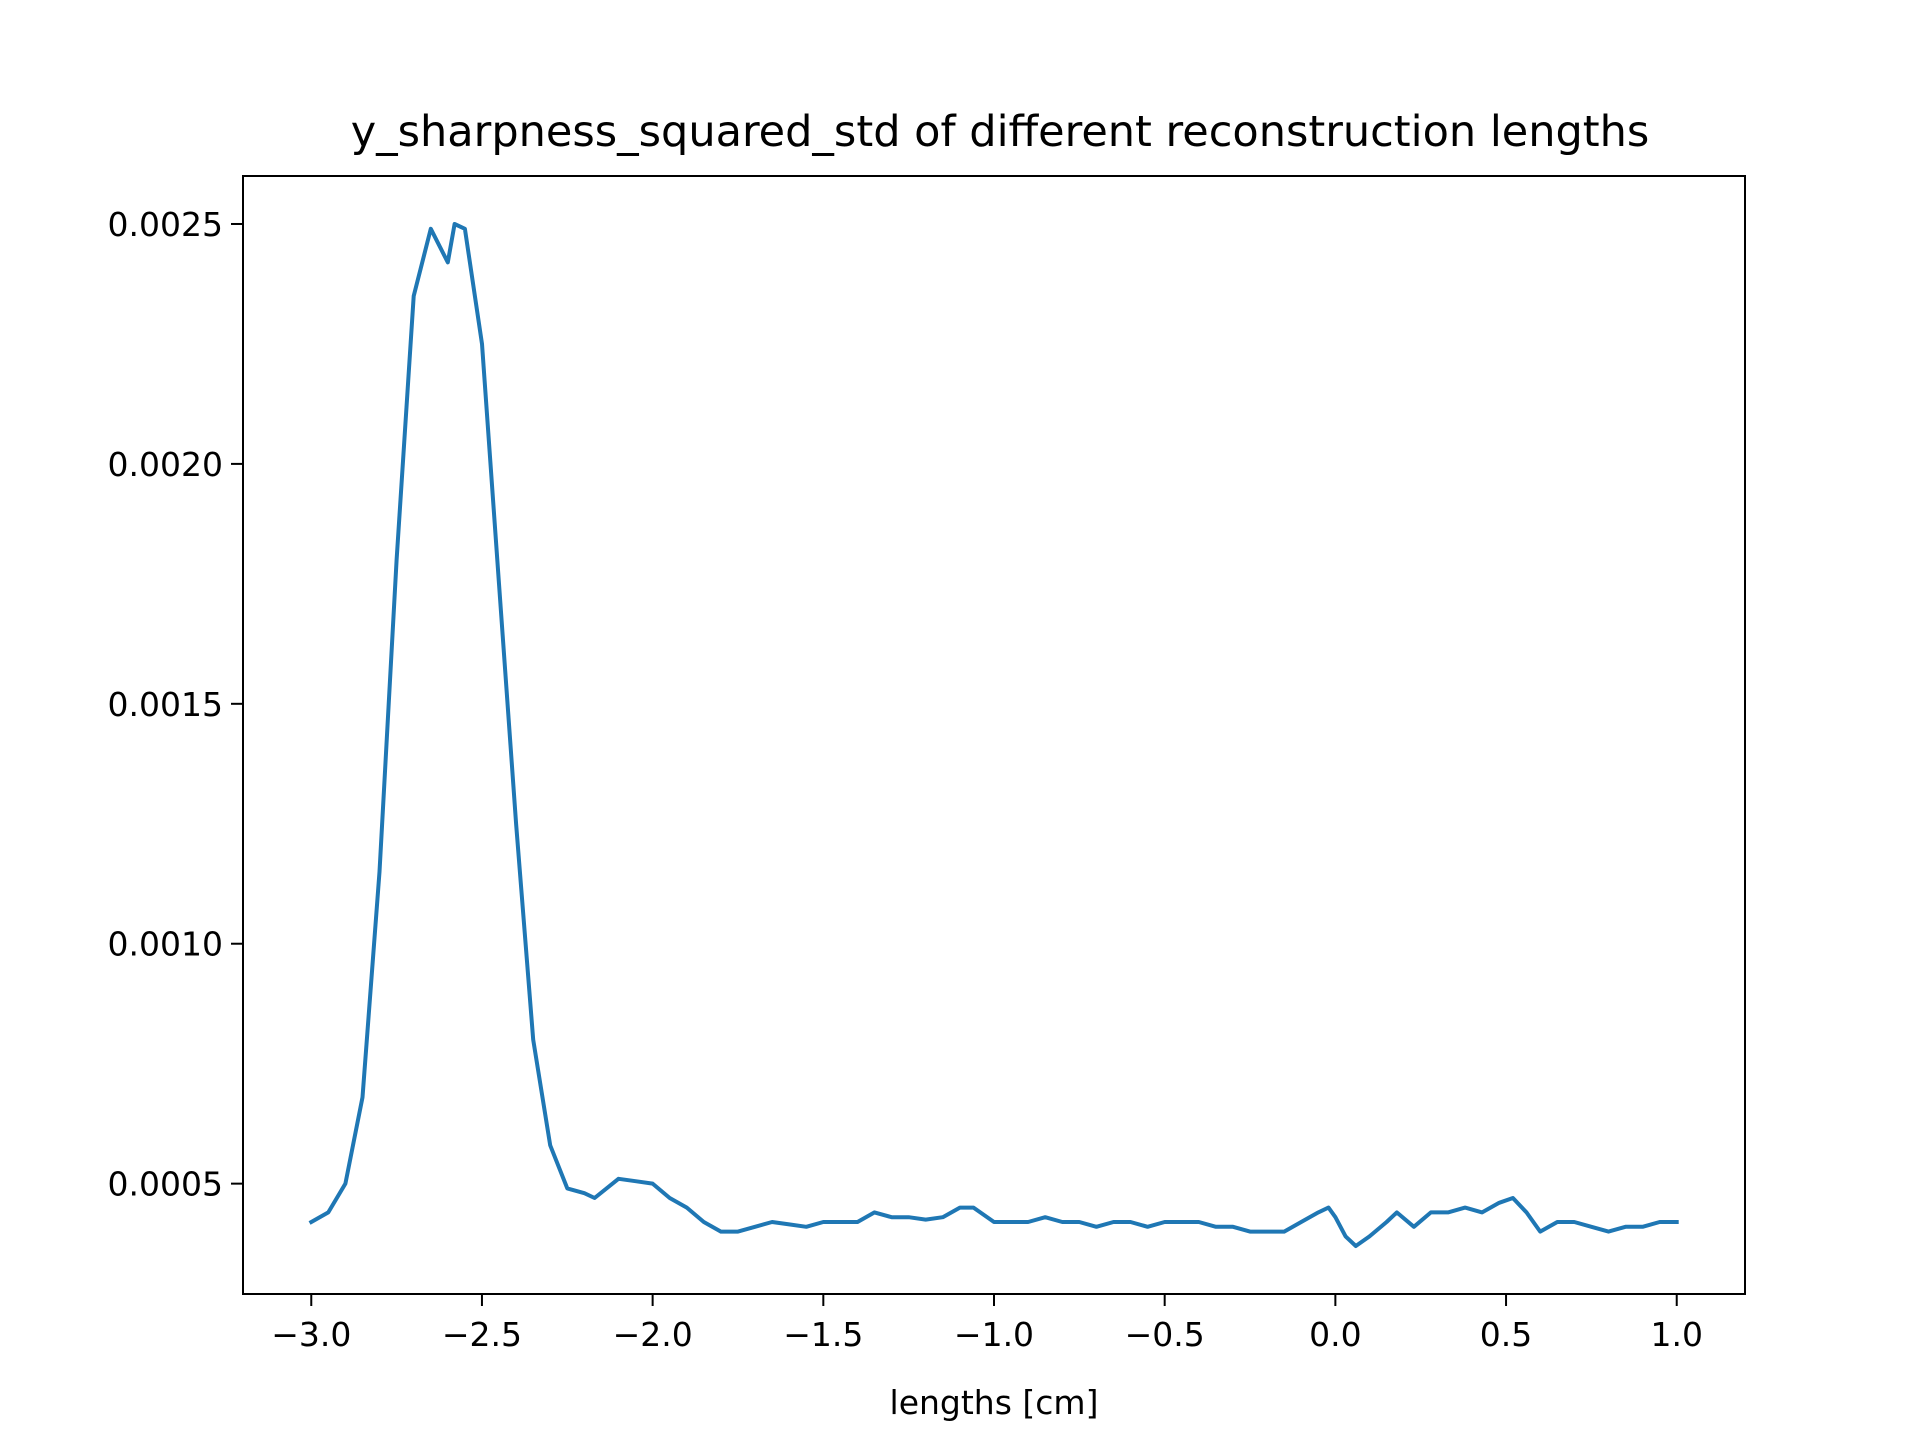 The height and width of the screenshot is (1440, 1920). Describe the element at coordinates (165, 1184) in the screenshot. I see `y-tick-label: 0.0005` at that location.